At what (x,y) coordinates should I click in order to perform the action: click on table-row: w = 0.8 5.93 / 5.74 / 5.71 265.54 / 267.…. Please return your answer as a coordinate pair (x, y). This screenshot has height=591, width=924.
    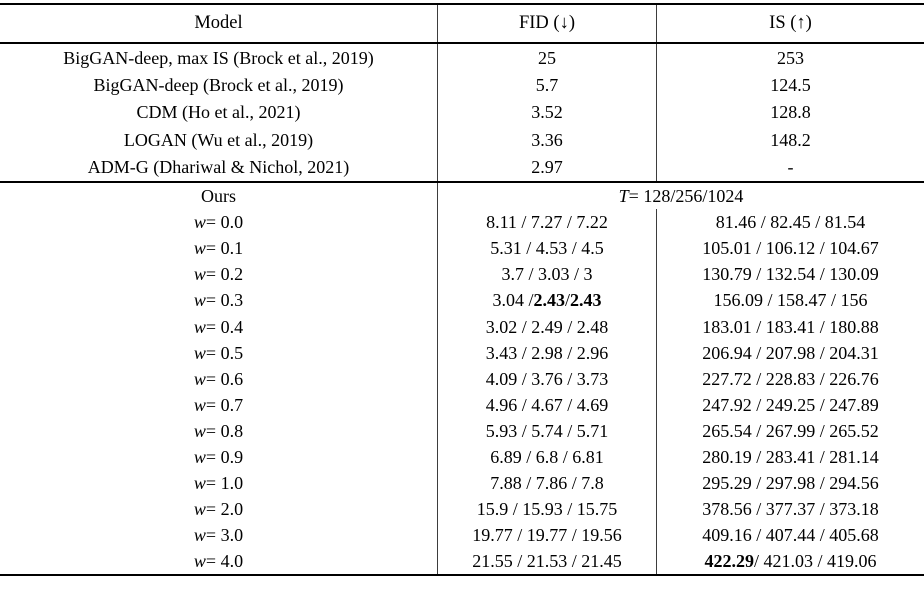
    Looking at the image, I should click on (462, 430).